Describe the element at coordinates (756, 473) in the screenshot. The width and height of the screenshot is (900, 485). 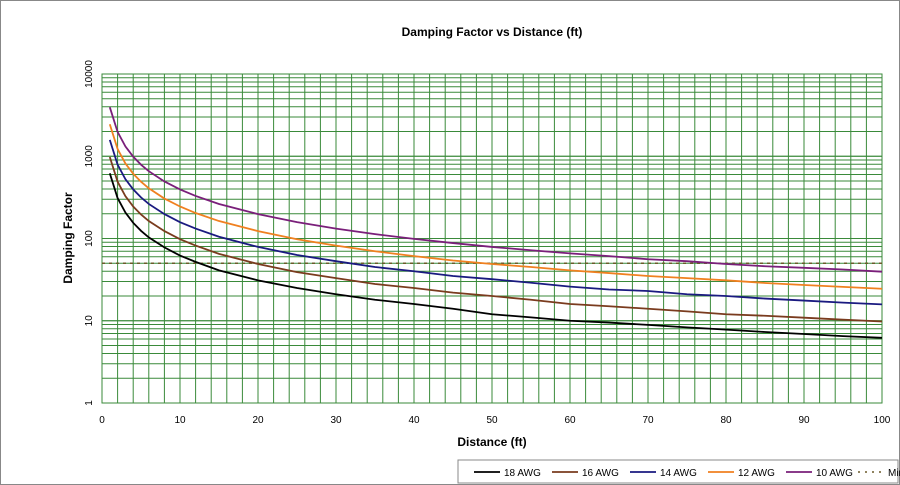
I see `legend-label: 12 AWG` at that location.